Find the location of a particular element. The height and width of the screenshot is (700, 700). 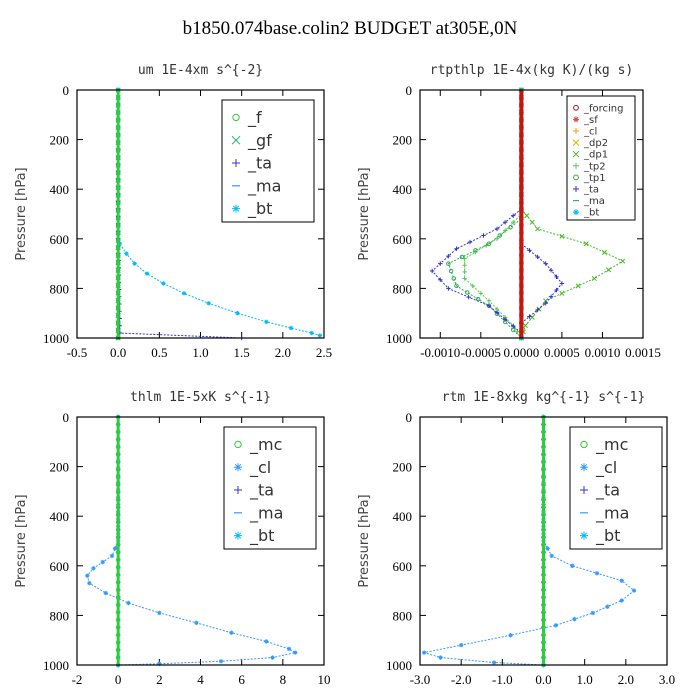

y-tick-label: 200 is located at coordinates (403, 467).